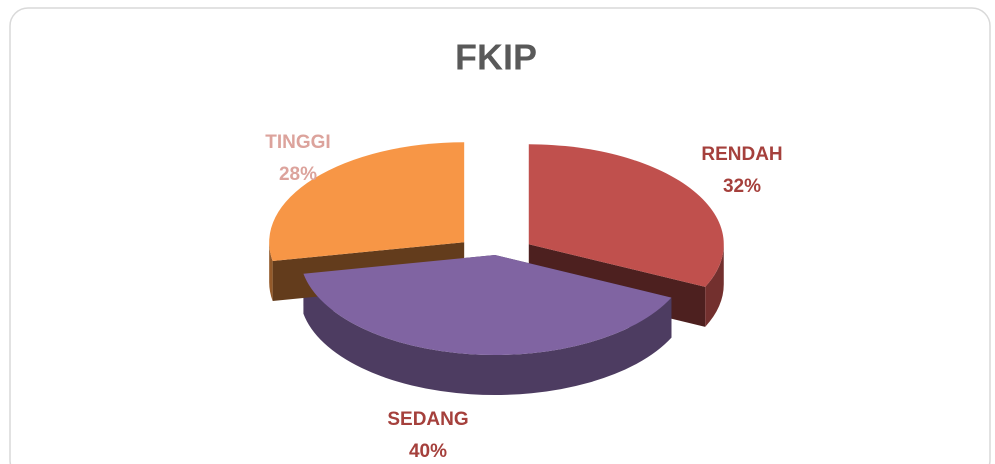  I want to click on slice-value-label: 40%, so click(428, 451).